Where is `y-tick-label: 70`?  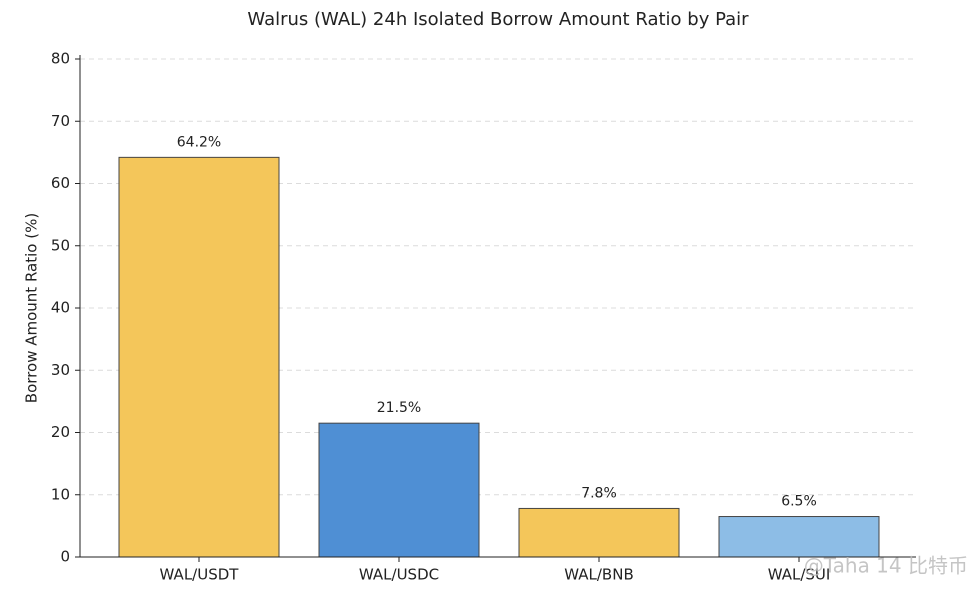 y-tick-label: 70 is located at coordinates (60, 121).